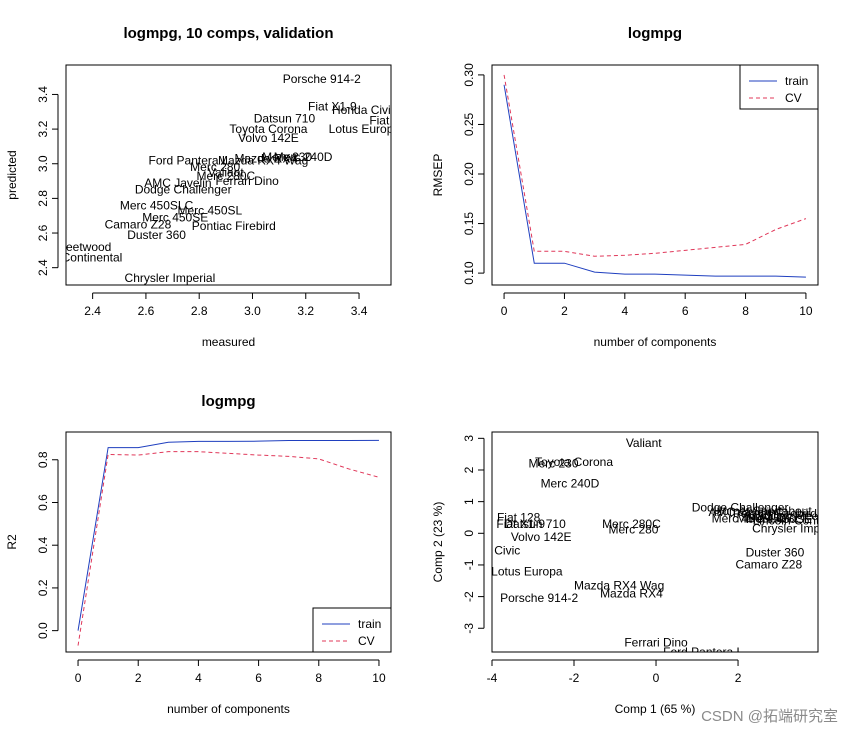 This screenshot has width=852, height=735. I want to click on x-axis-label: Comp 1 (65 %), so click(655, 709).